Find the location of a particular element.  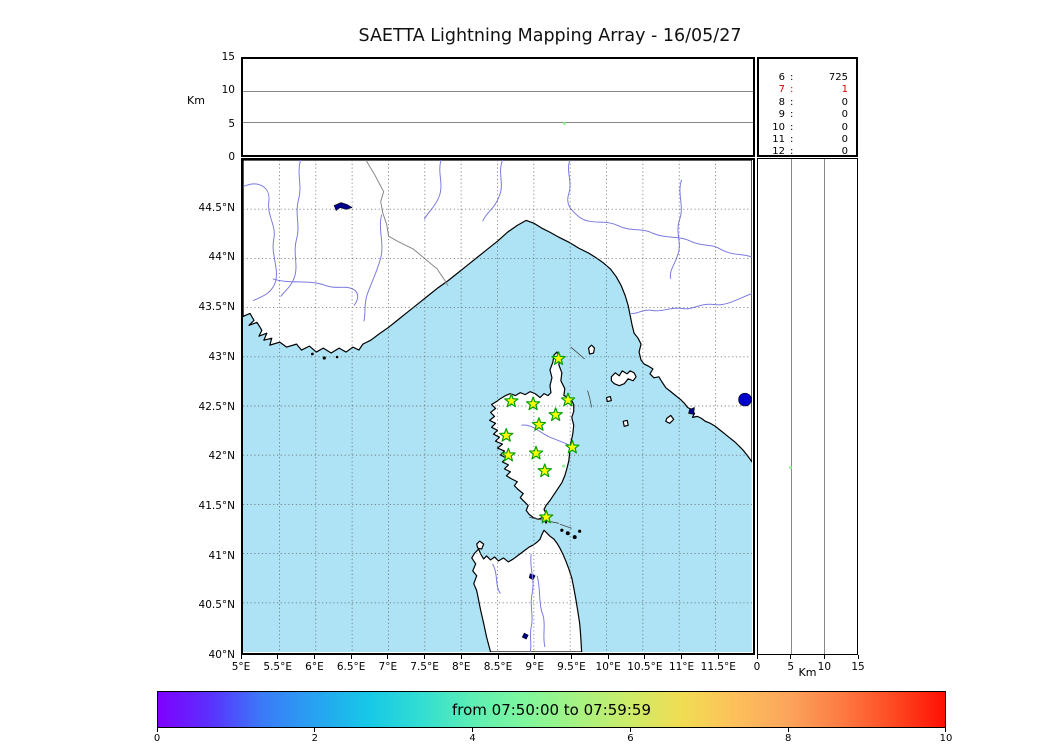

longitude-tick-label: 9°E is located at coordinates (534, 667).